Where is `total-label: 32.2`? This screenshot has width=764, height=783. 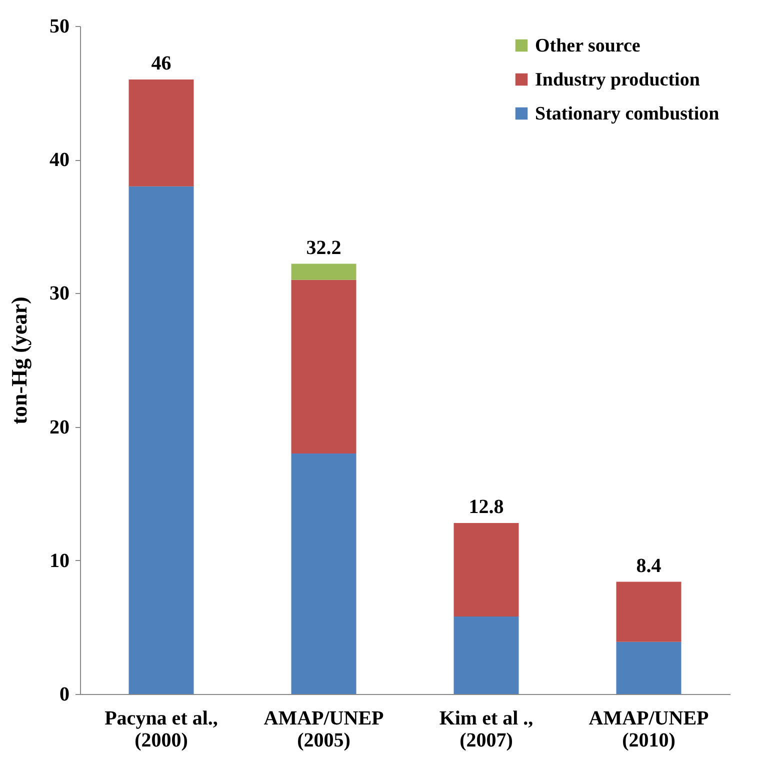 total-label: 32.2 is located at coordinates (324, 247).